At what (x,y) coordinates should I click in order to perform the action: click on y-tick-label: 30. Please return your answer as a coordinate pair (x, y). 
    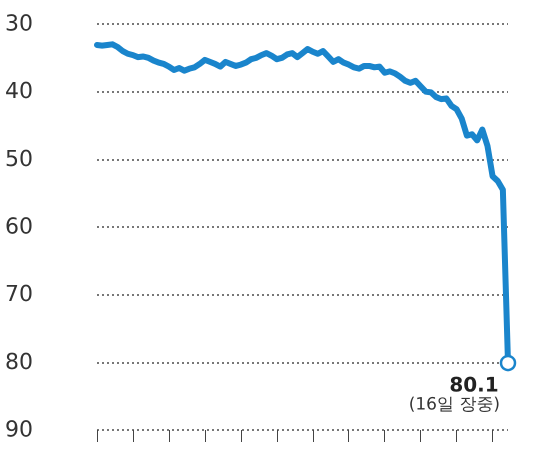
    Looking at the image, I should click on (19, 24).